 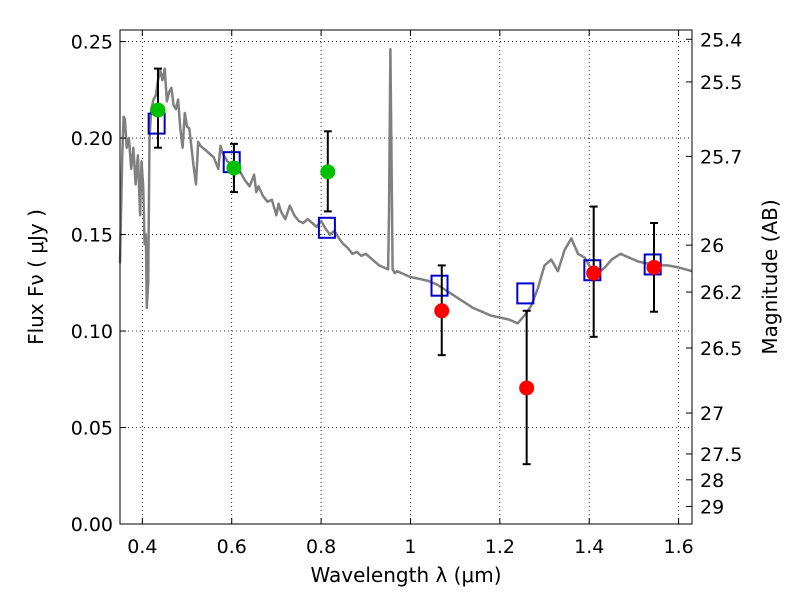 What do you see at coordinates (232, 547) in the screenshot?
I see `x-tick-label: 0.6` at bounding box center [232, 547].